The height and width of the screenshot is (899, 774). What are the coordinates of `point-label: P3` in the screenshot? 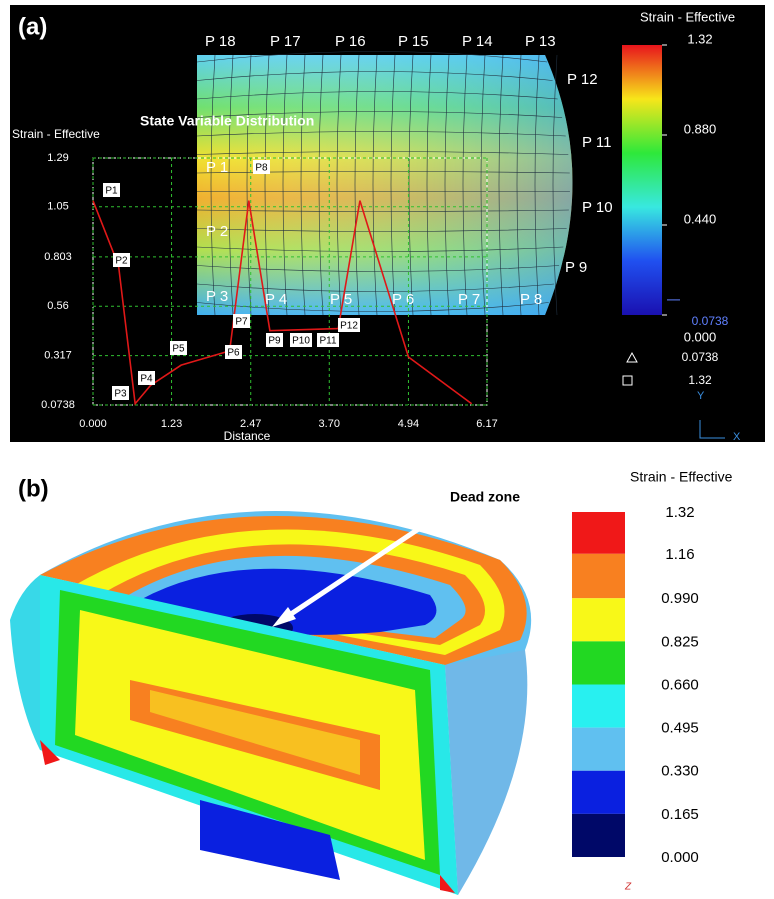 It's located at (120, 394).